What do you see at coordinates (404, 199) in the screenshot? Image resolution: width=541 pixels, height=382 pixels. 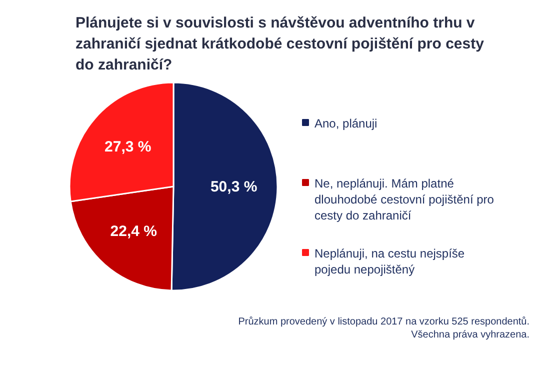 I see `legend-label: Ne, neplánuji. Mám platné dlouhodobé cestovní pojištění pro cesty do zahraničí` at bounding box center [404, 199].